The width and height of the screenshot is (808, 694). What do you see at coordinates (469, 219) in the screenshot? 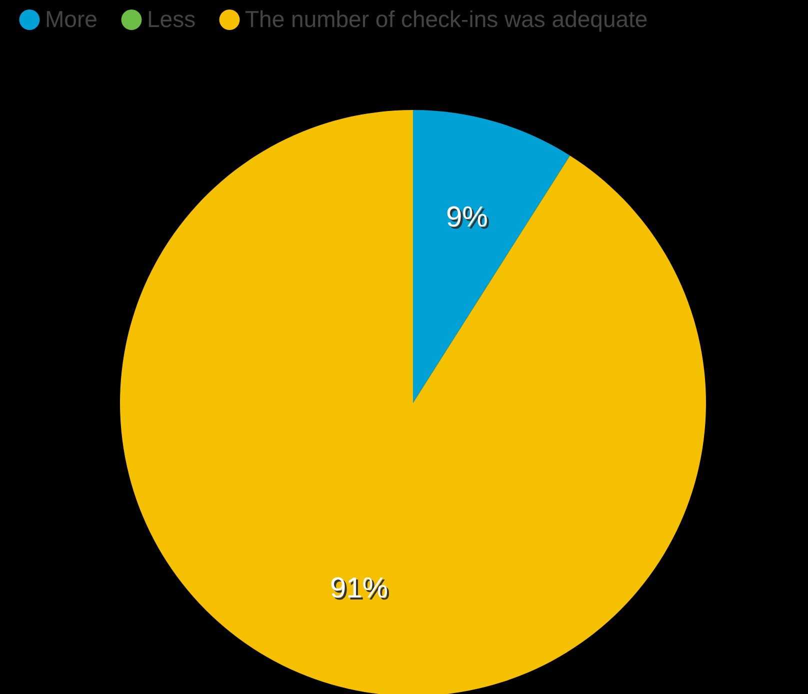
I see `data-label: 9%` at bounding box center [469, 219].